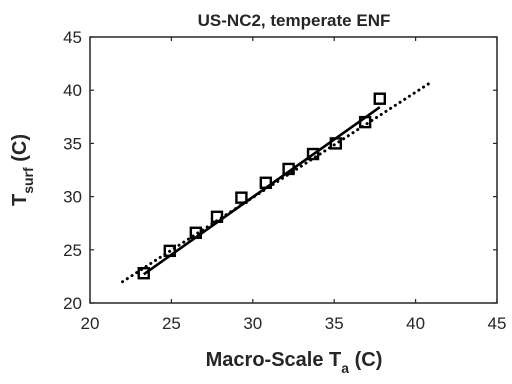 Image resolution: width=512 pixels, height=384 pixels. I want to click on y-tick-label: 30, so click(72, 197).